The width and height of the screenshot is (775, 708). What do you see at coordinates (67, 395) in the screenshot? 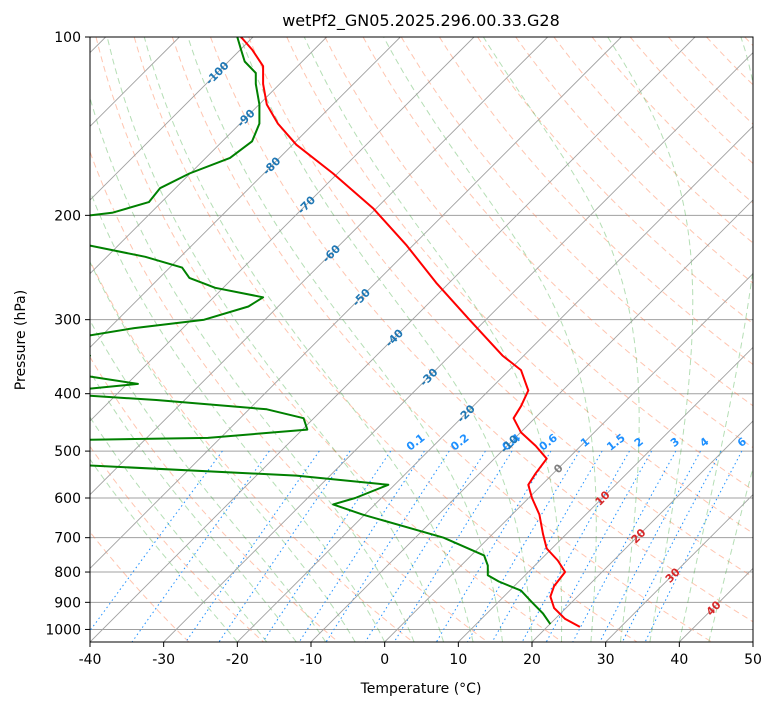
I see `y-tick-label: 400` at bounding box center [67, 395].